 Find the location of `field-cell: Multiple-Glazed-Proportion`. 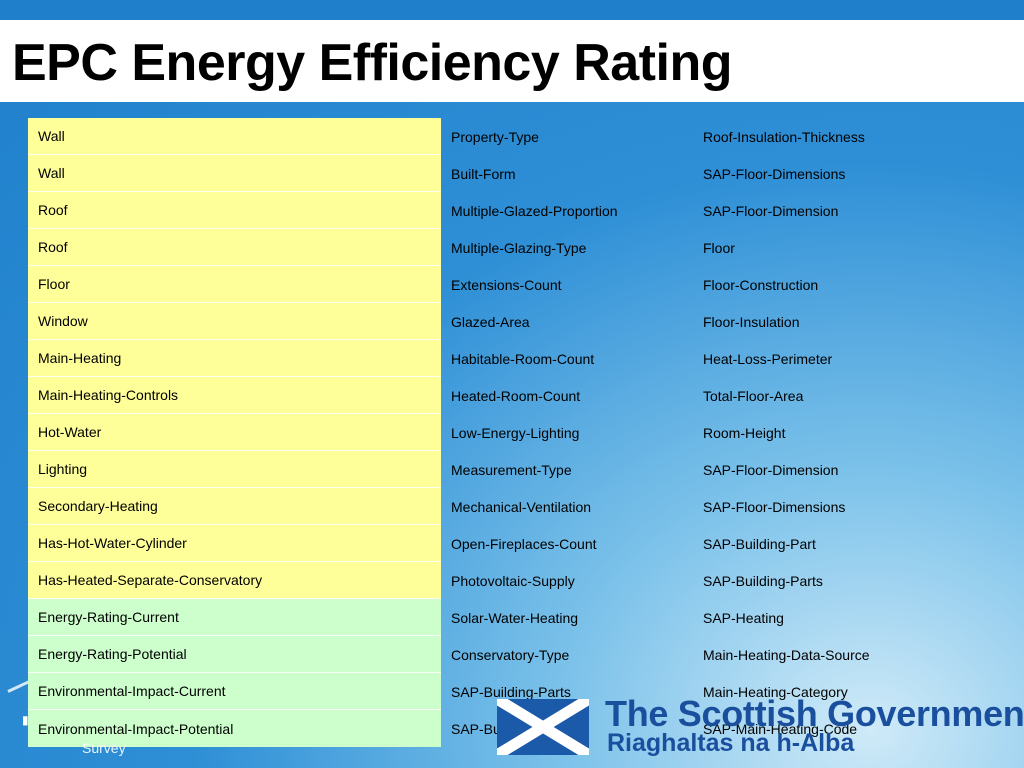

field-cell: Multiple-Glazed-Proportion is located at coordinates (534, 210).